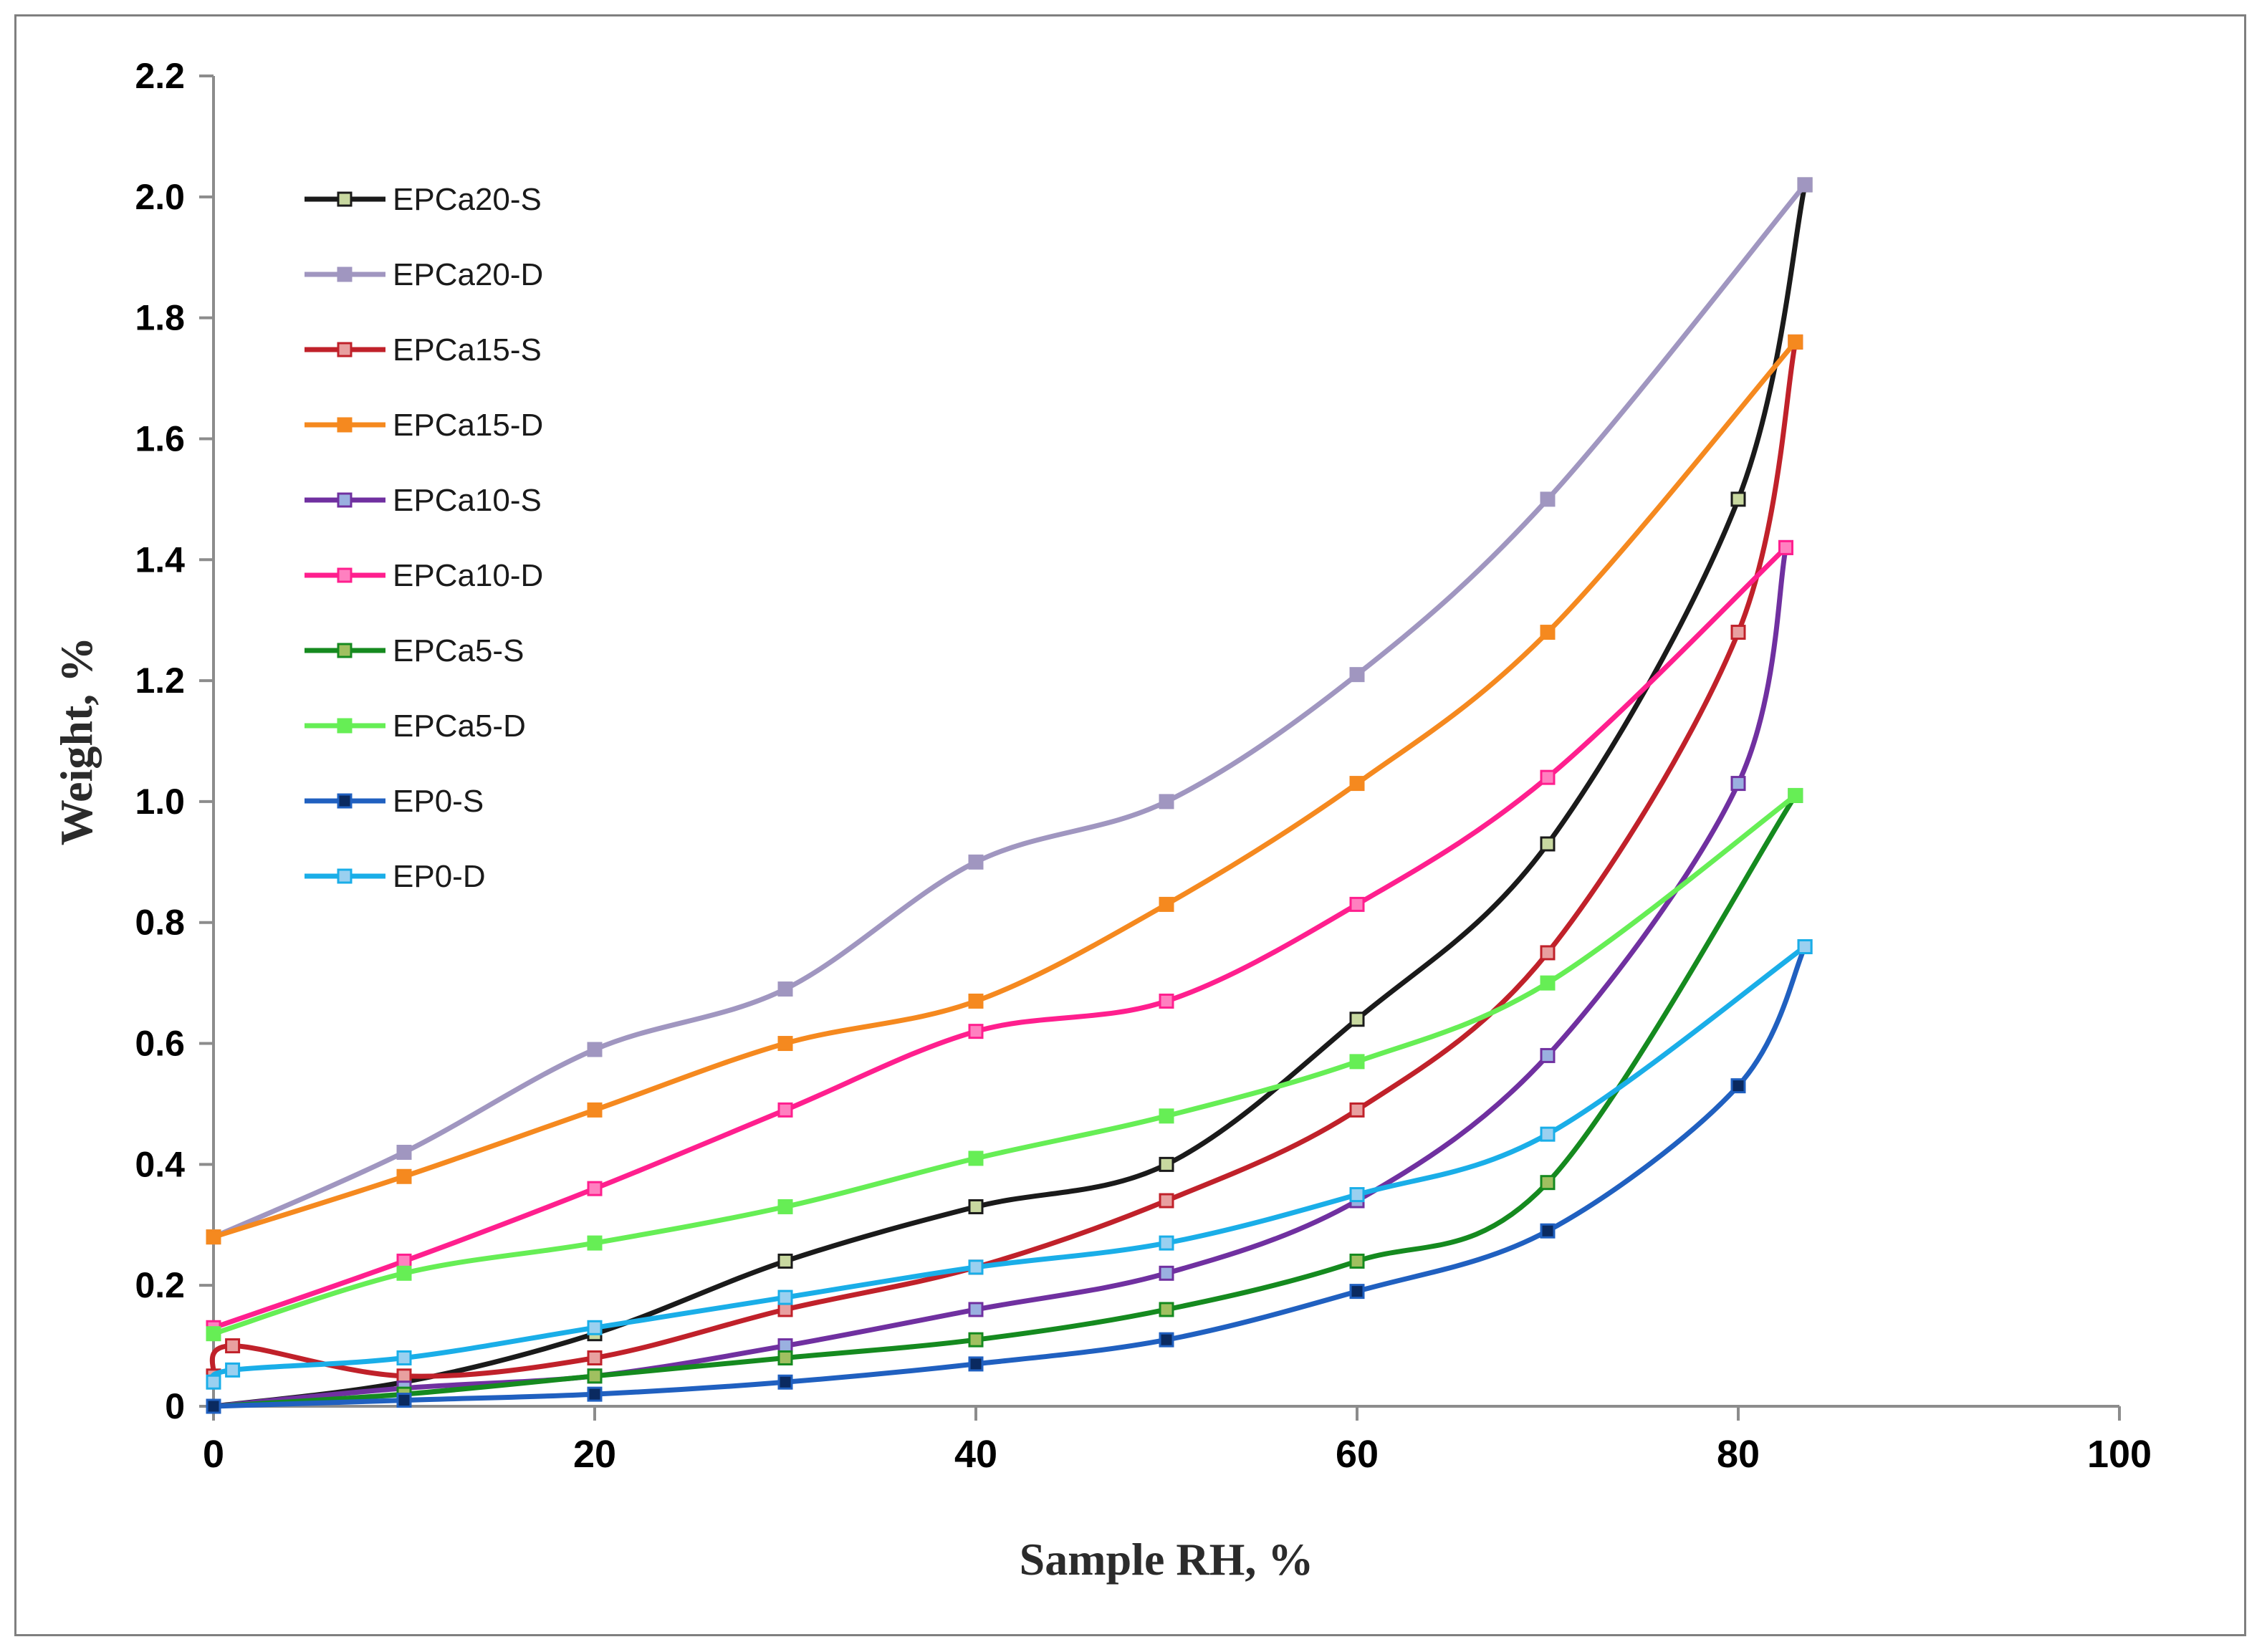  Describe the element at coordinates (460, 726) in the screenshot. I see `legend-label: EPCa5-D` at that location.